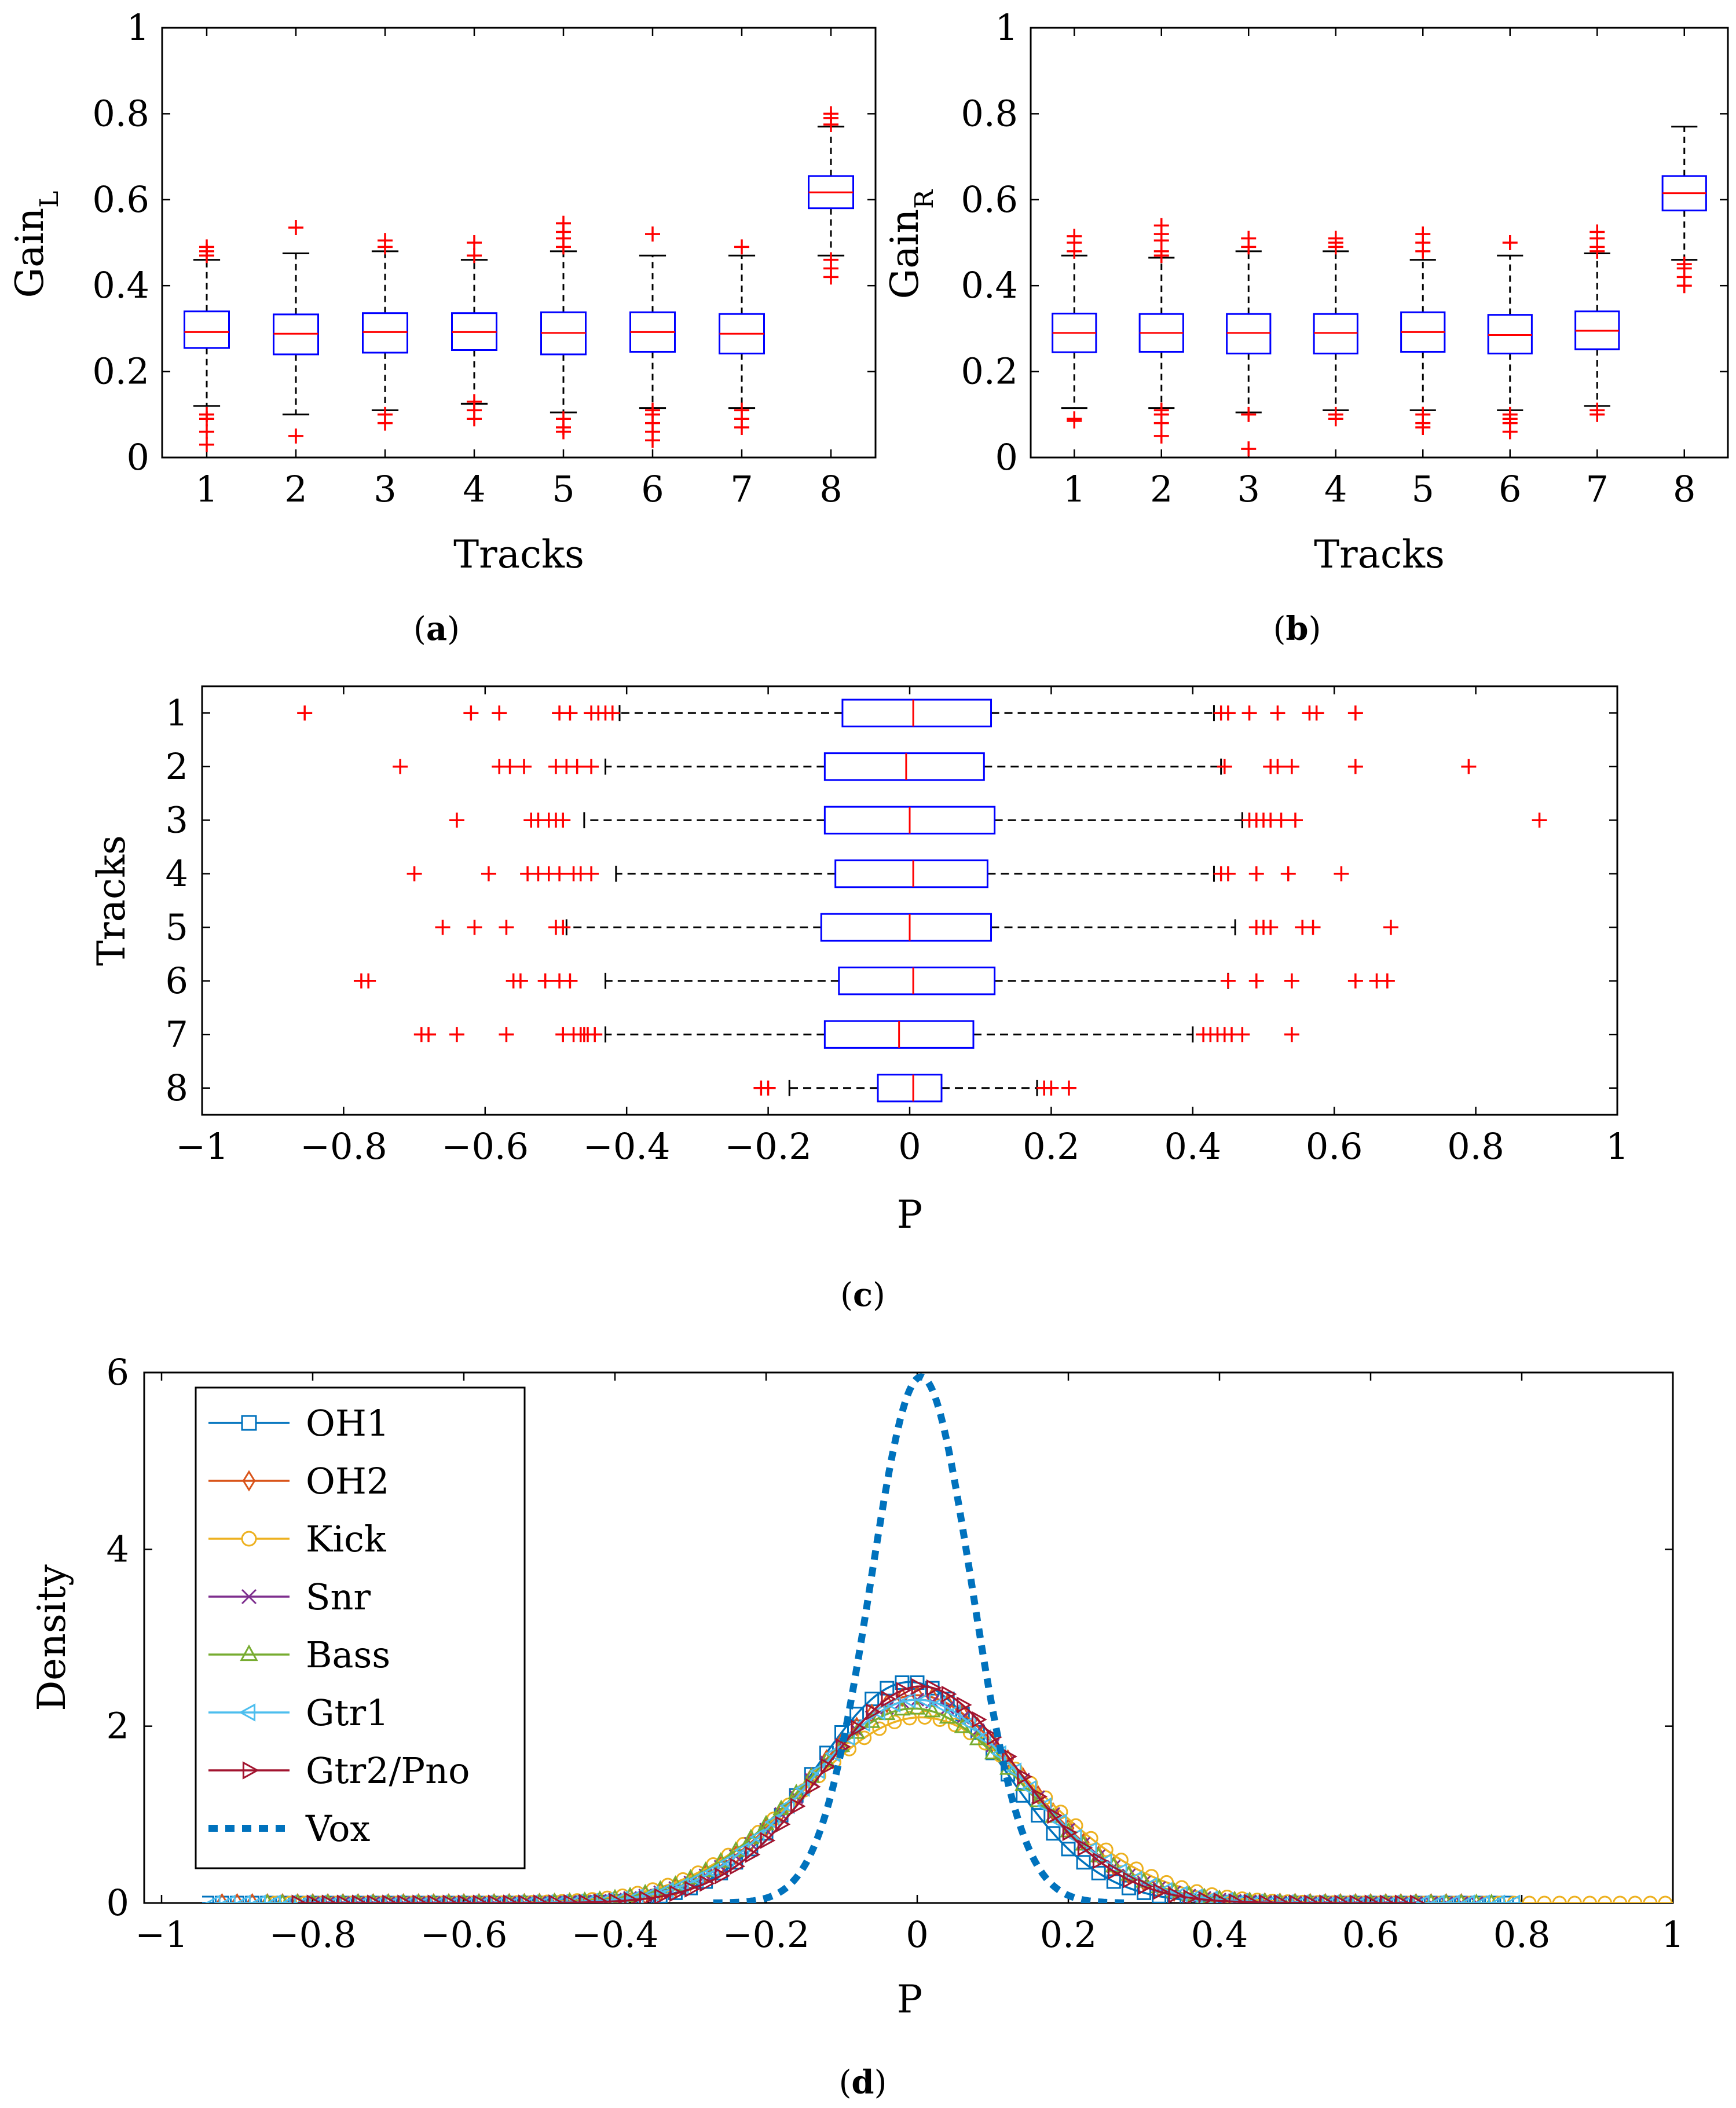 The image size is (1736, 2108). I want to click on legend-frame, so click(361, 1628).